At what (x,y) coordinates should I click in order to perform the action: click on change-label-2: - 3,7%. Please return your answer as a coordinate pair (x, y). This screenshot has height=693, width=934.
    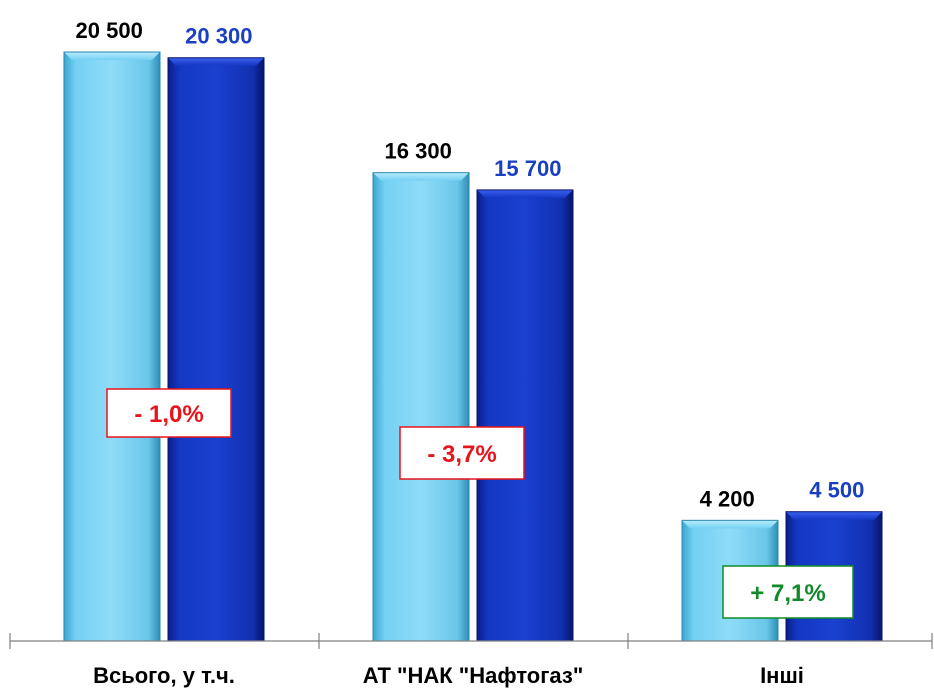
    Looking at the image, I should click on (461, 454).